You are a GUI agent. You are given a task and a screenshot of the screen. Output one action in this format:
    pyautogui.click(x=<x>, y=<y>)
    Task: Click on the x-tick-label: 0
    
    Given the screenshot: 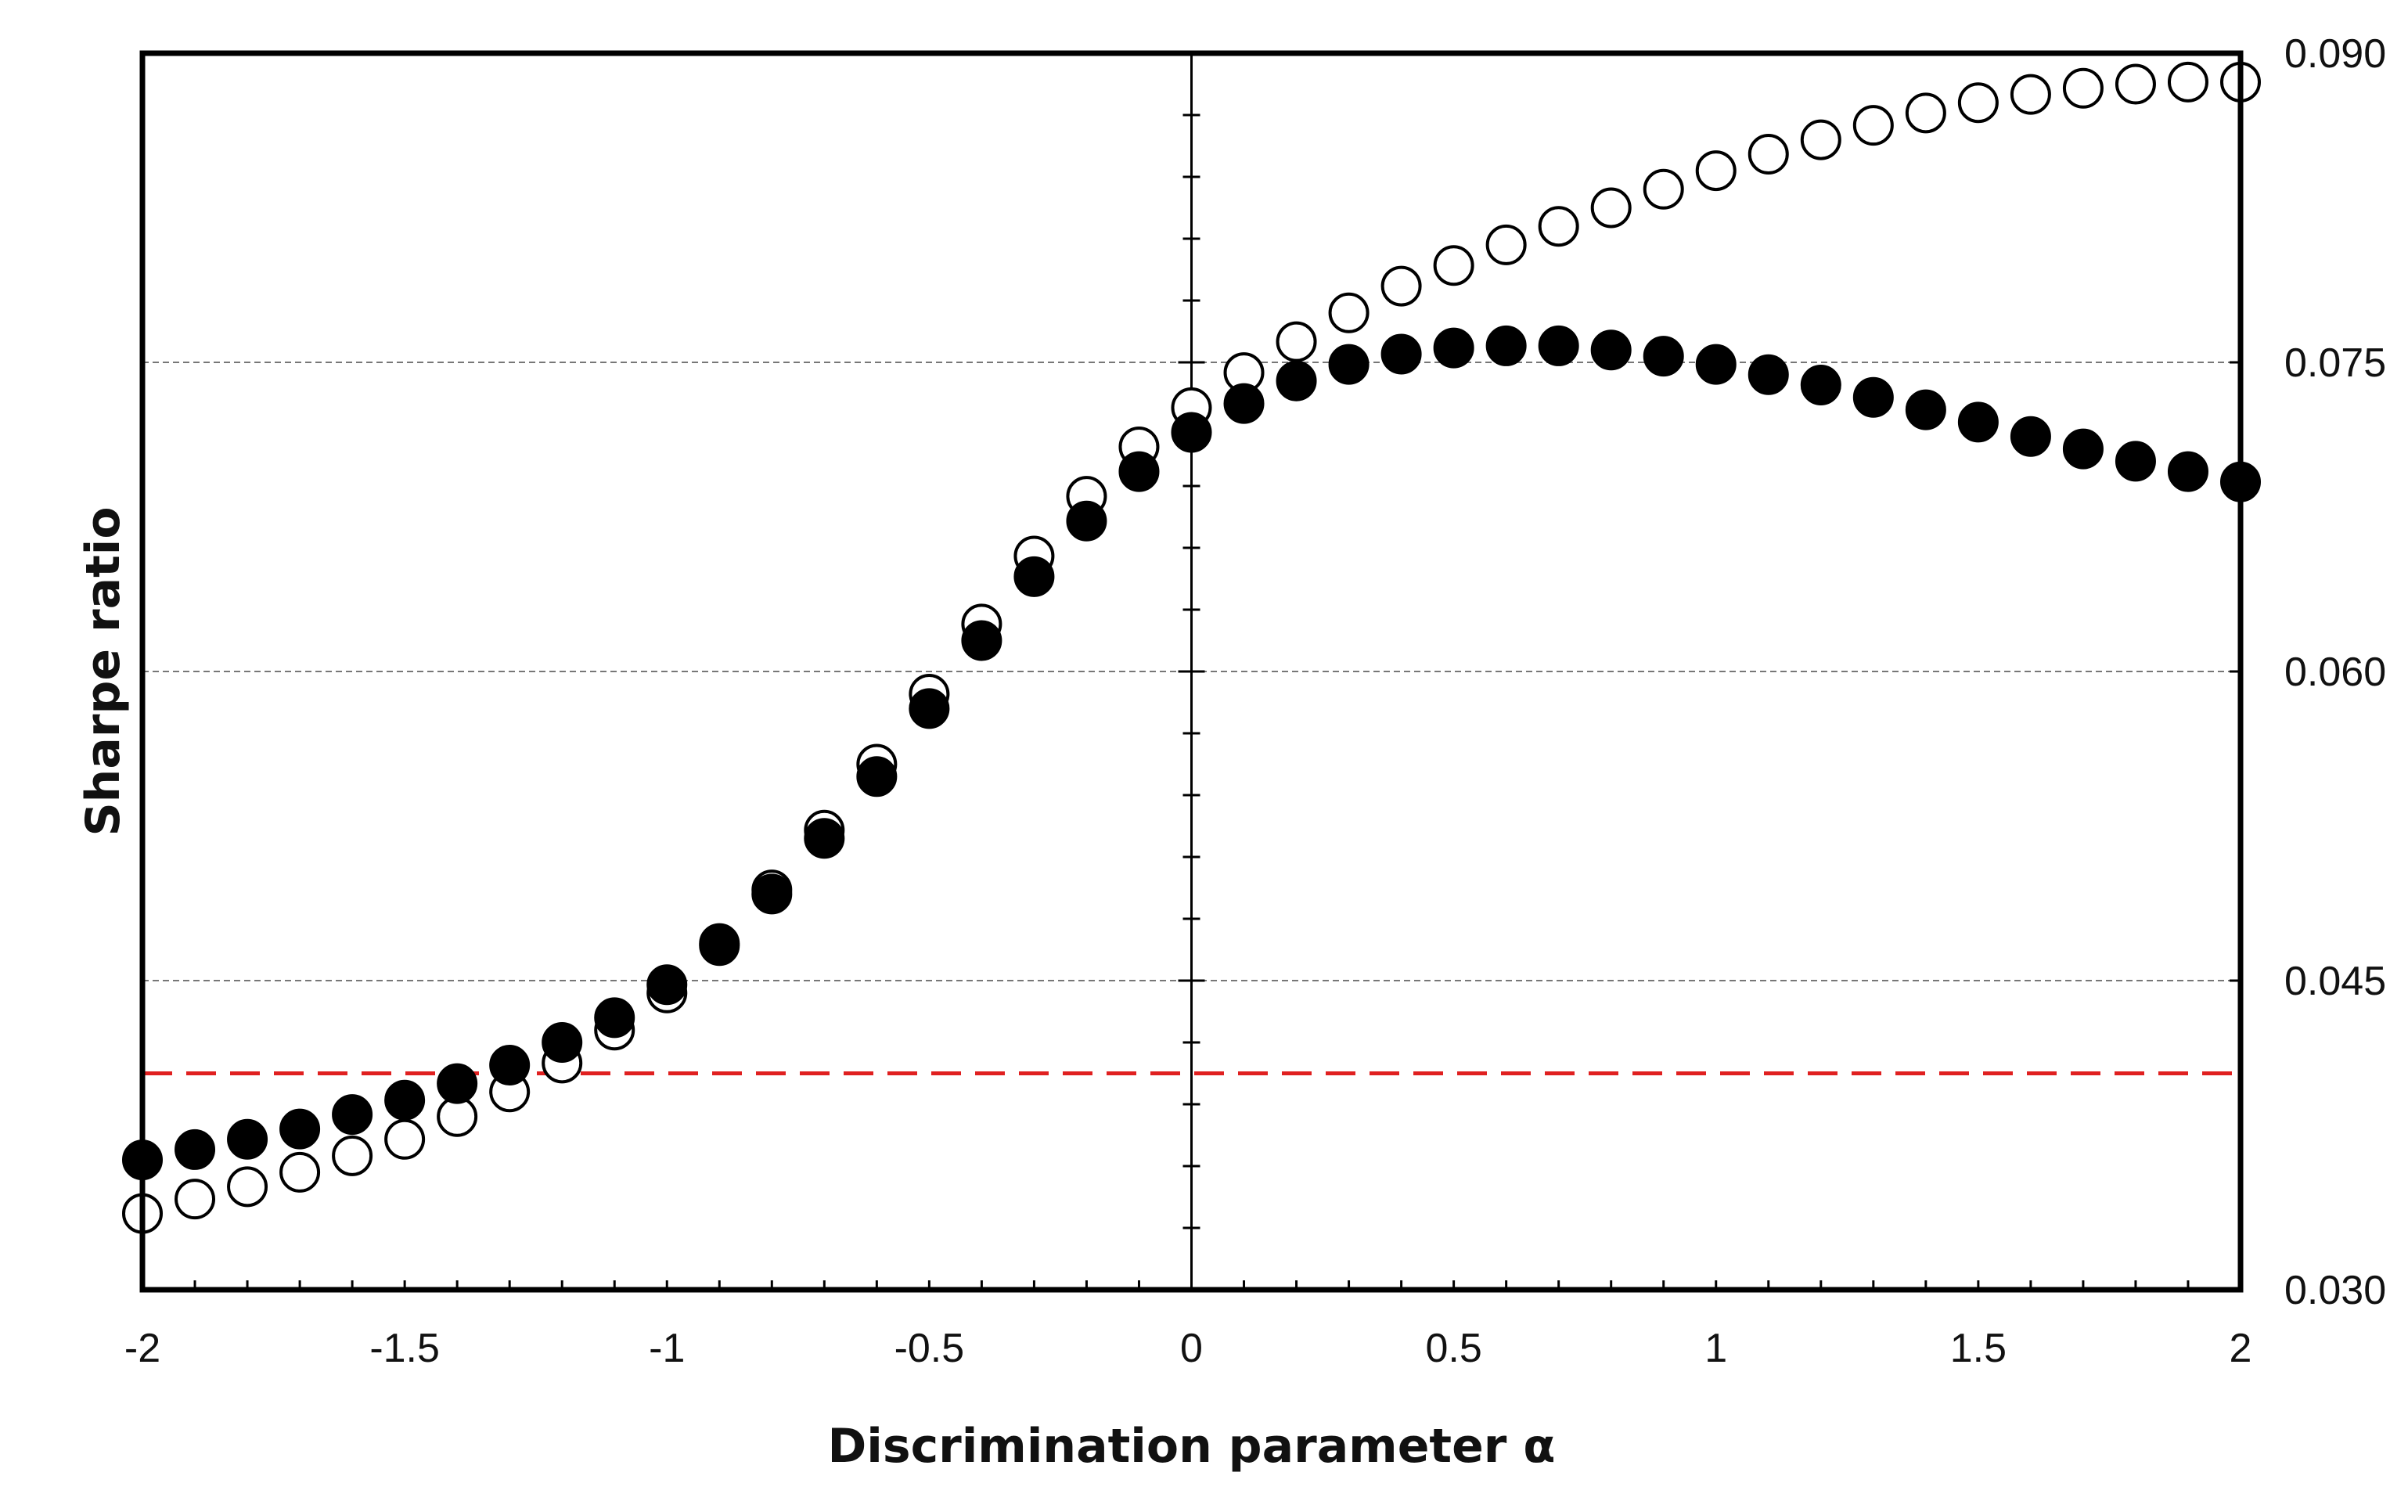 What is the action you would take?
    pyautogui.click(x=1191, y=1348)
    